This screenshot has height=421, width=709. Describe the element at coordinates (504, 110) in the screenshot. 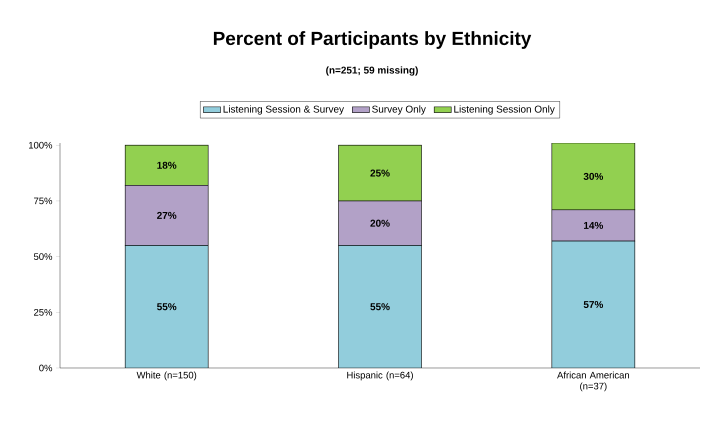

I see `legend-label: Listening Session Only` at that location.